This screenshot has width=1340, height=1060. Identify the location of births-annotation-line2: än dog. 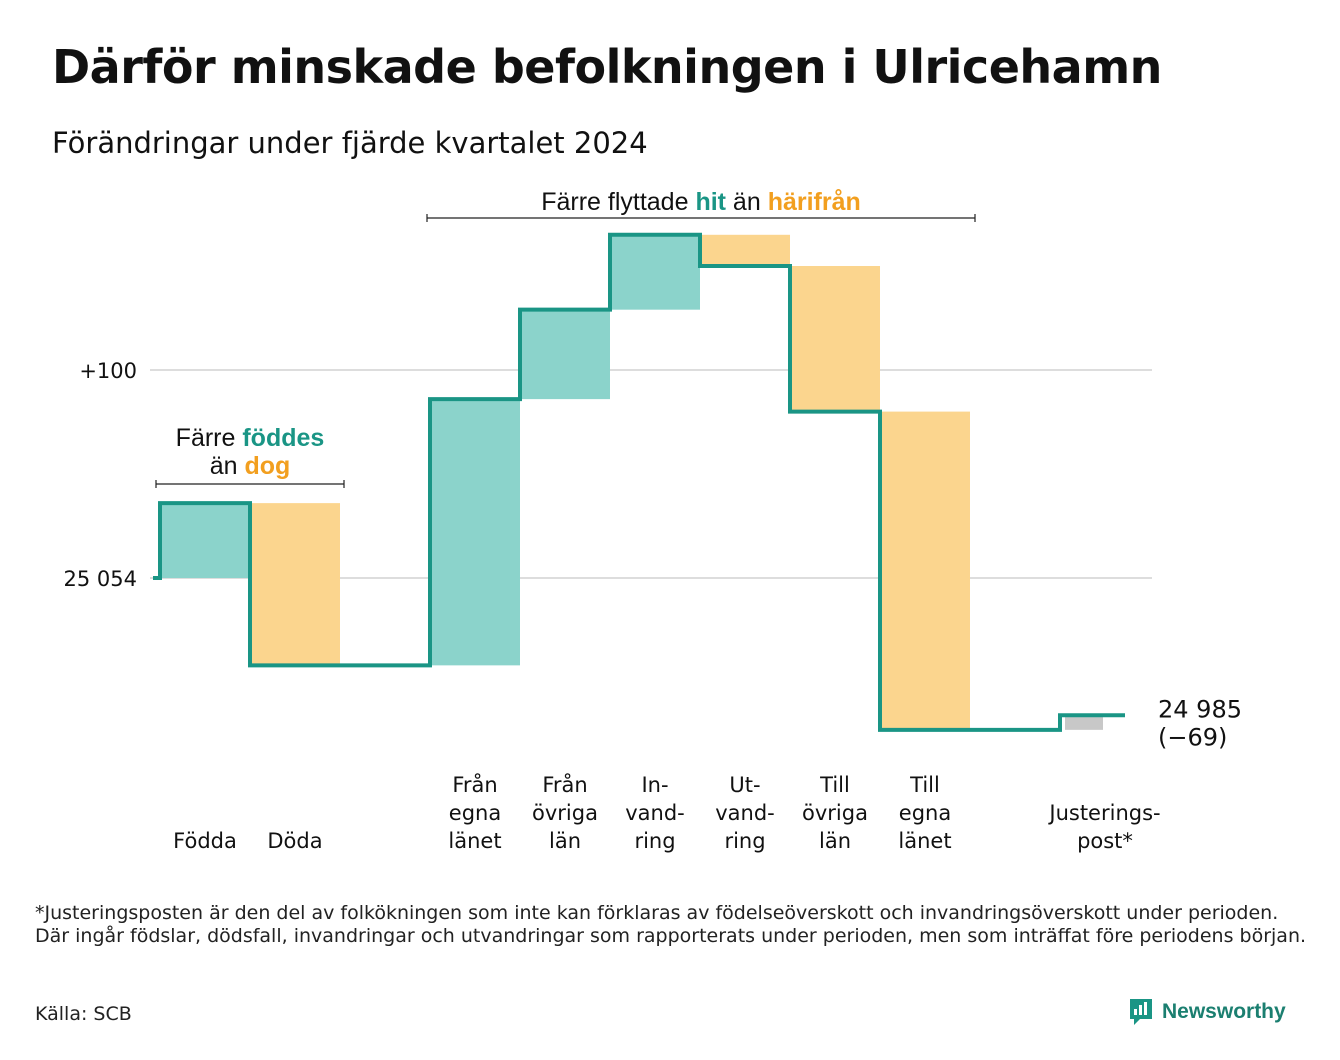
(250, 466).